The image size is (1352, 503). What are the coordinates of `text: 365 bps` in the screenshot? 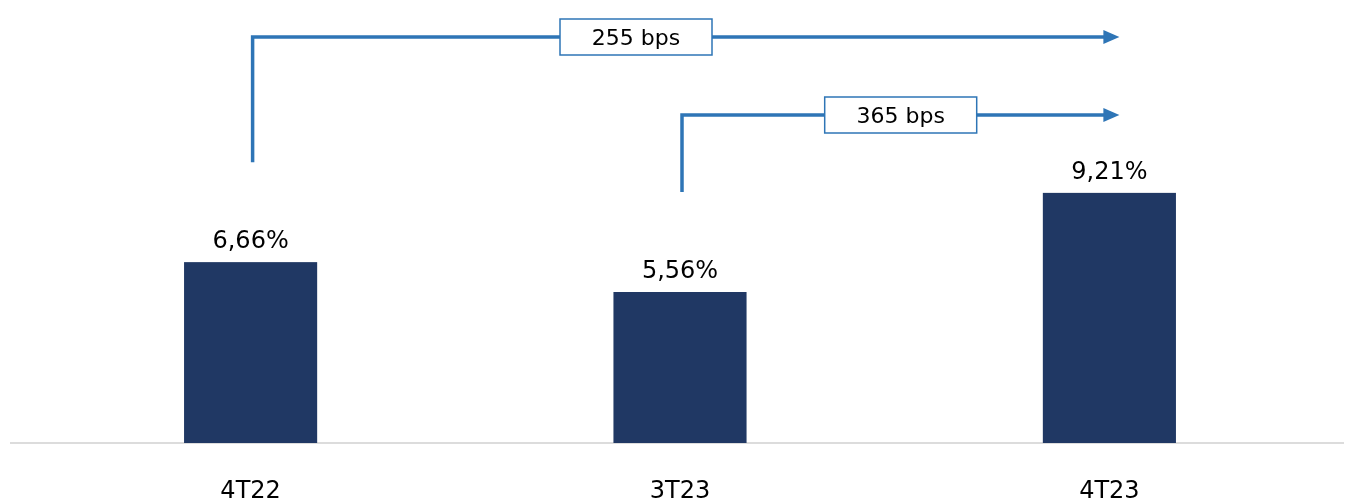 It's located at (900, 115).